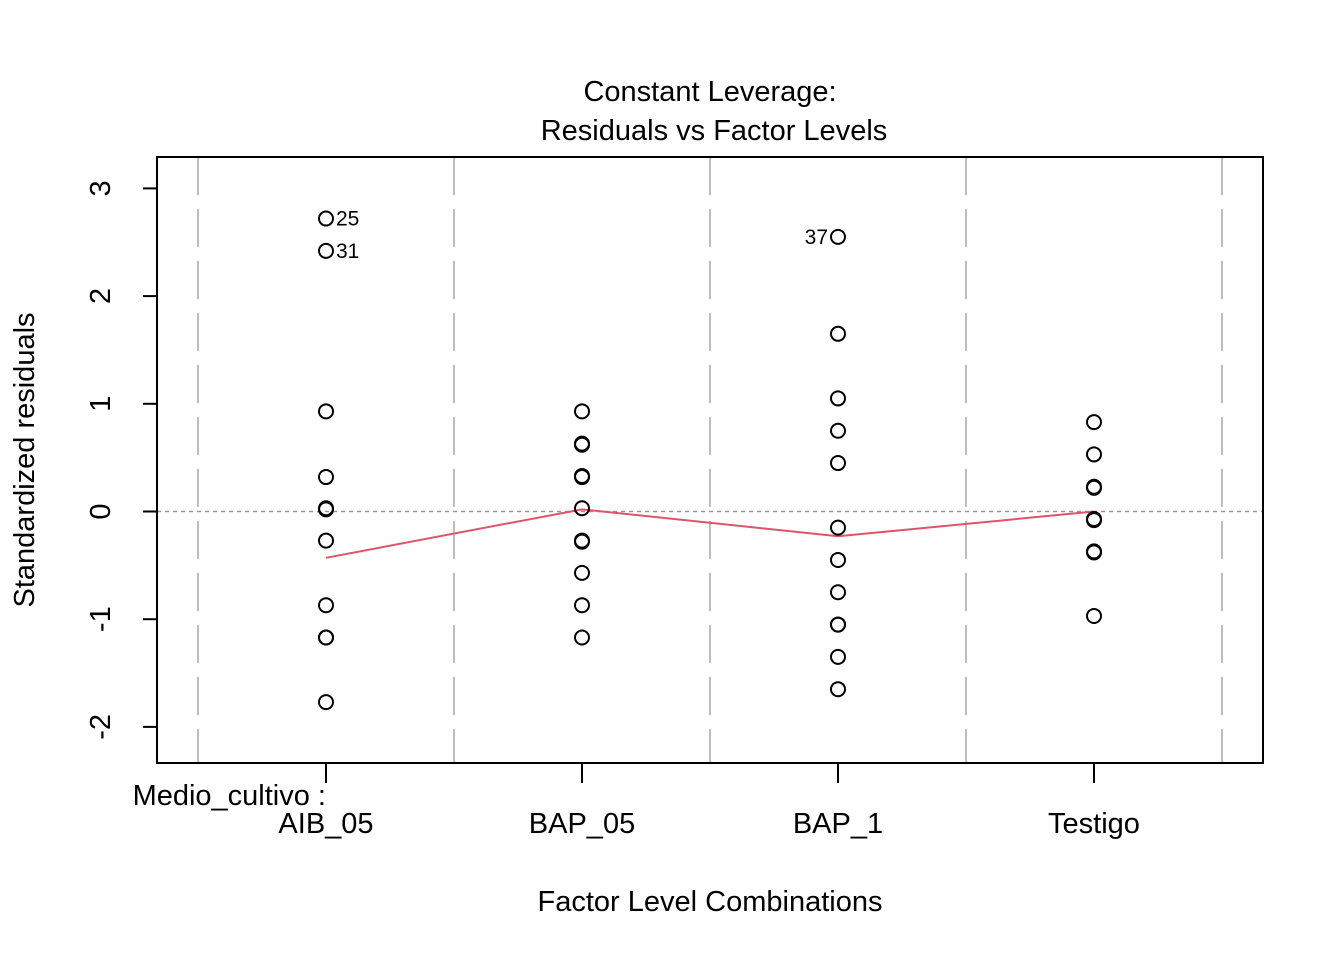 The height and width of the screenshot is (960, 1344). I want to click on y-tick-label: -1, so click(101, 619).